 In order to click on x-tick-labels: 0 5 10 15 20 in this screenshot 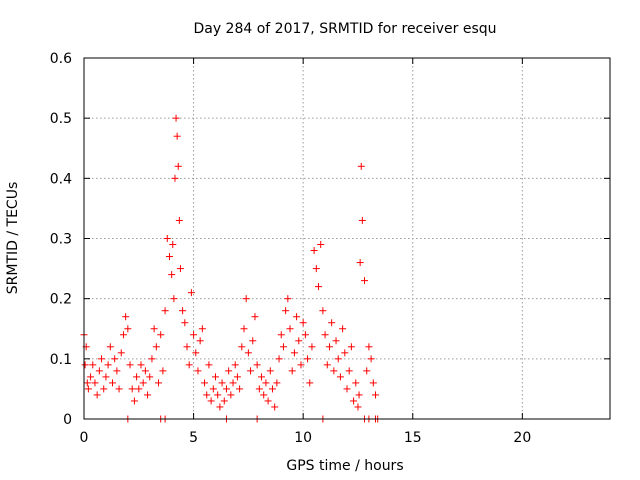, I will do `click(306, 438)`.